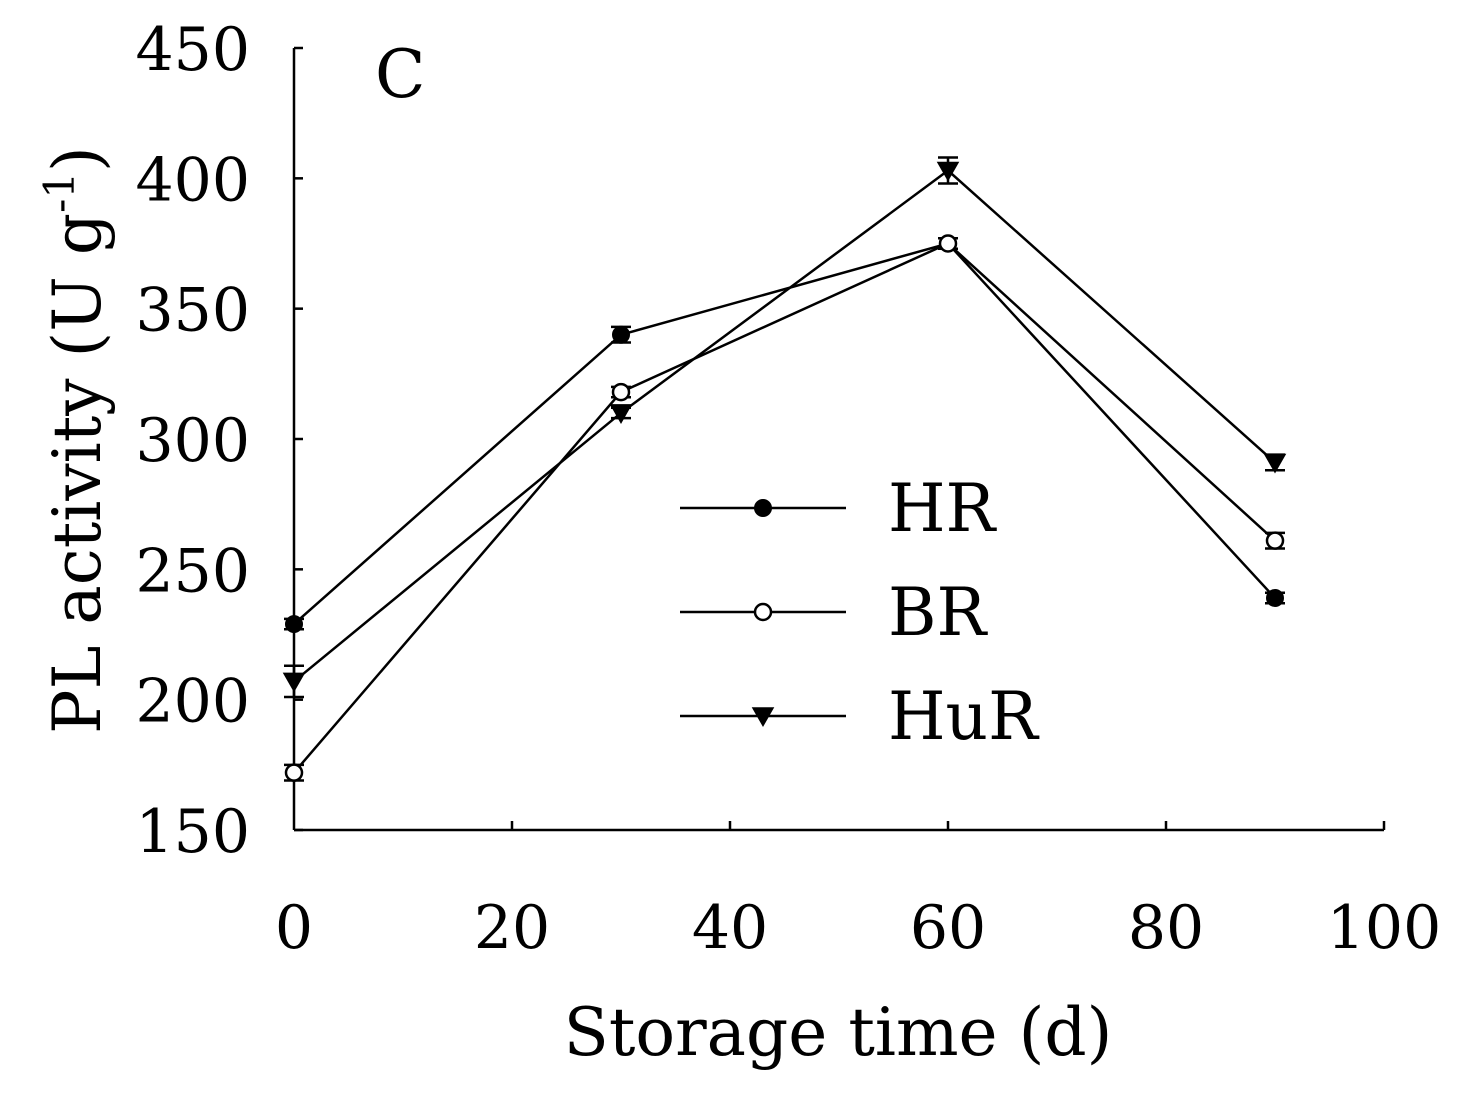  What do you see at coordinates (834, 612) in the screenshot?
I see `legend-item-br: BR` at bounding box center [834, 612].